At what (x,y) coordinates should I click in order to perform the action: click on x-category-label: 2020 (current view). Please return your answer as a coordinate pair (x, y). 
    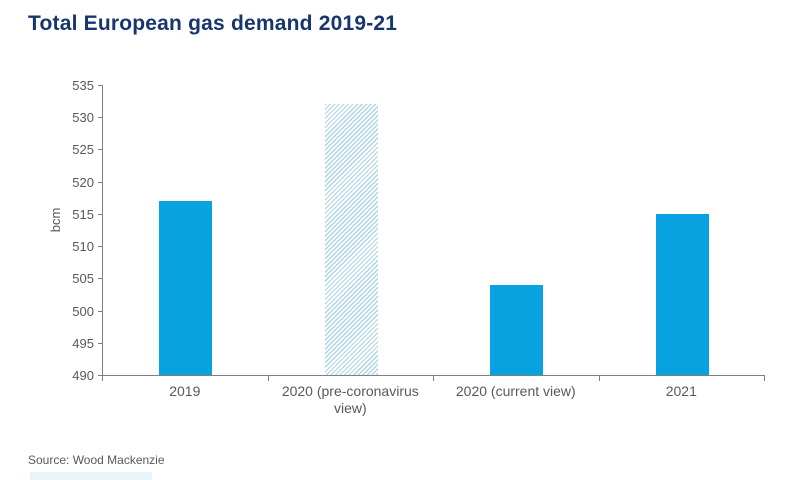
    Looking at the image, I should click on (515, 391).